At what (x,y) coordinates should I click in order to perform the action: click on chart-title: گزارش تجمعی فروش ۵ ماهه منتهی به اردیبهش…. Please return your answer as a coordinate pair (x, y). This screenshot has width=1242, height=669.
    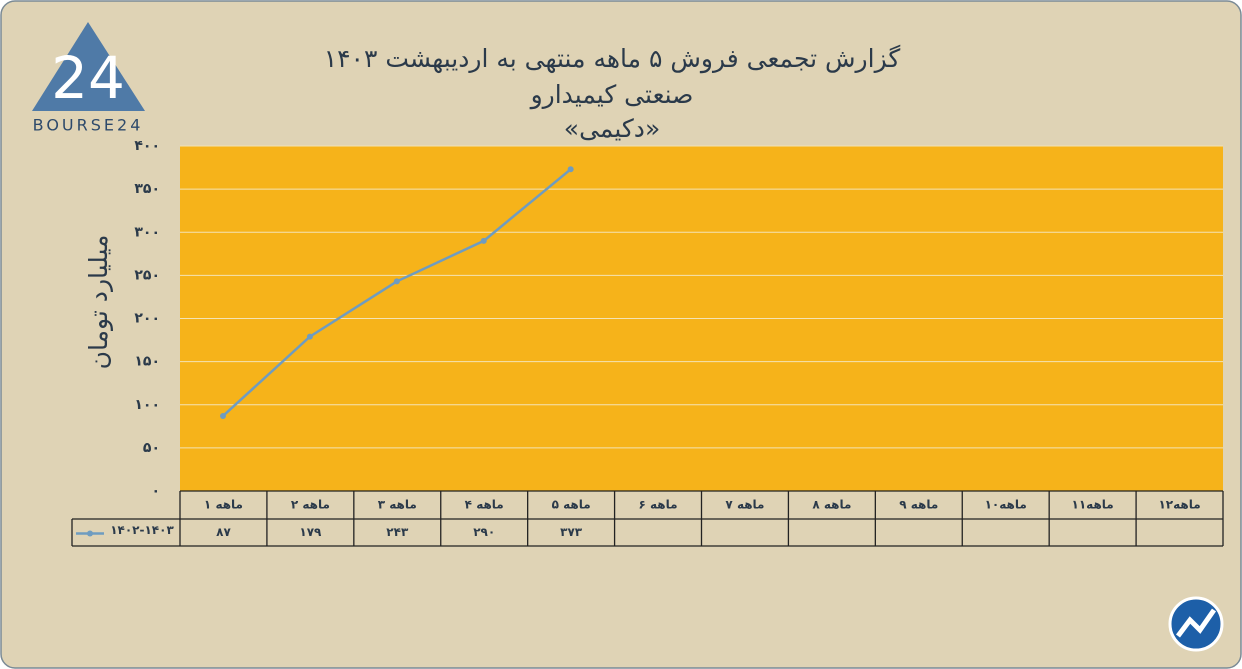
    Looking at the image, I should click on (612, 59).